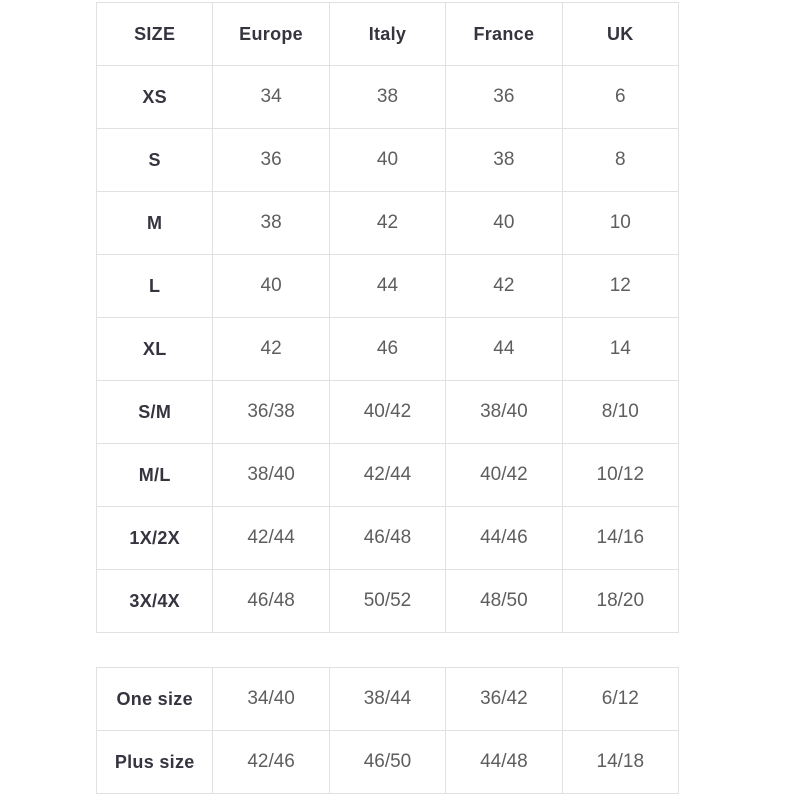 This screenshot has width=800, height=800. I want to click on value-cell: 50/52, so click(387, 601).